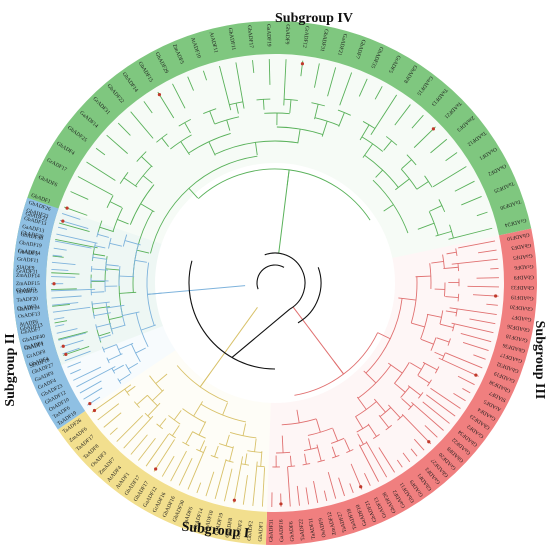  Describe the element at coordinates (29, 323) in the screenshot. I see `leaf-label: AtADF6` at that location.